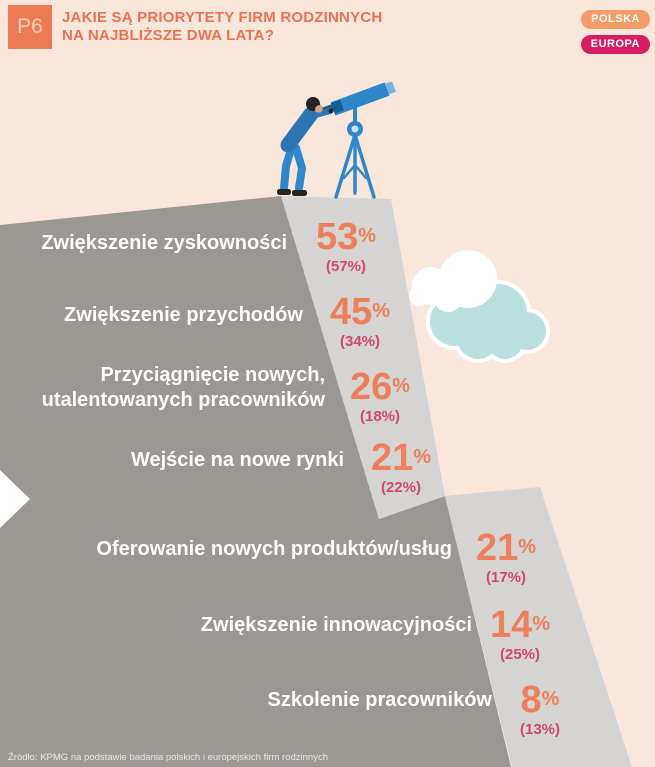 Image resolution: width=655 pixels, height=767 pixels. I want to click on stat-row-2: 45% (34%), so click(360, 321).